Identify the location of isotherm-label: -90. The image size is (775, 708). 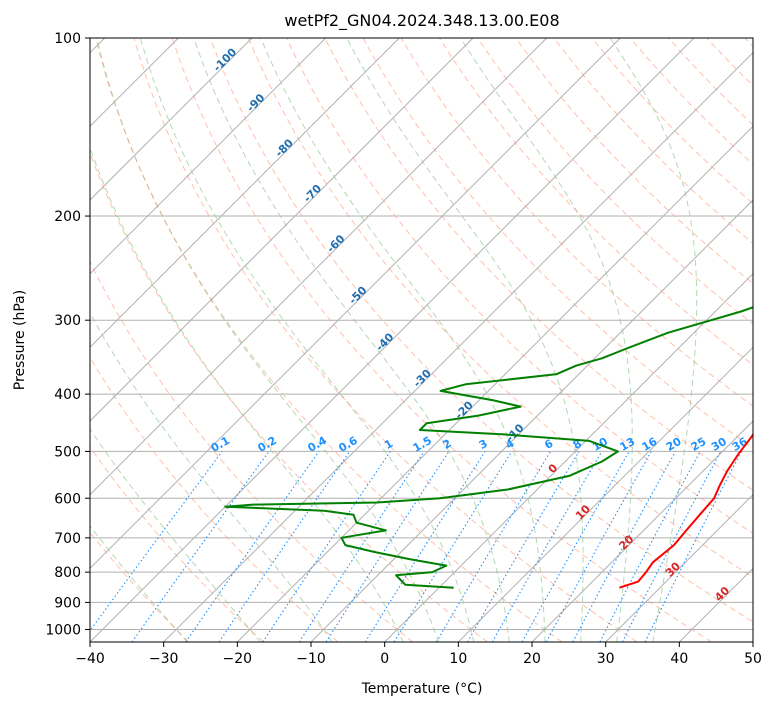
(255, 102).